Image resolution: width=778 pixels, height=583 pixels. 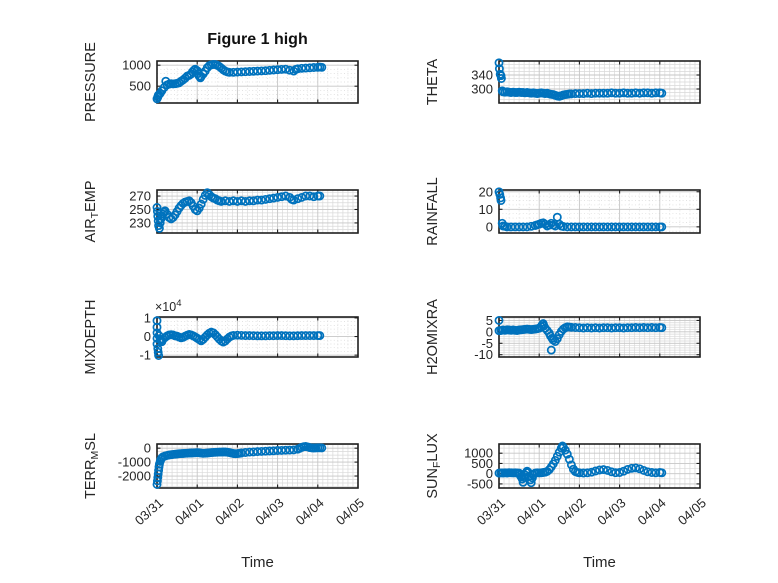 What do you see at coordinates (591, 511) in the screenshot?
I see `sun-flux-x-tick-labels: 03/31 04/01 04/02 04/03 04/04 04/05` at bounding box center [591, 511].